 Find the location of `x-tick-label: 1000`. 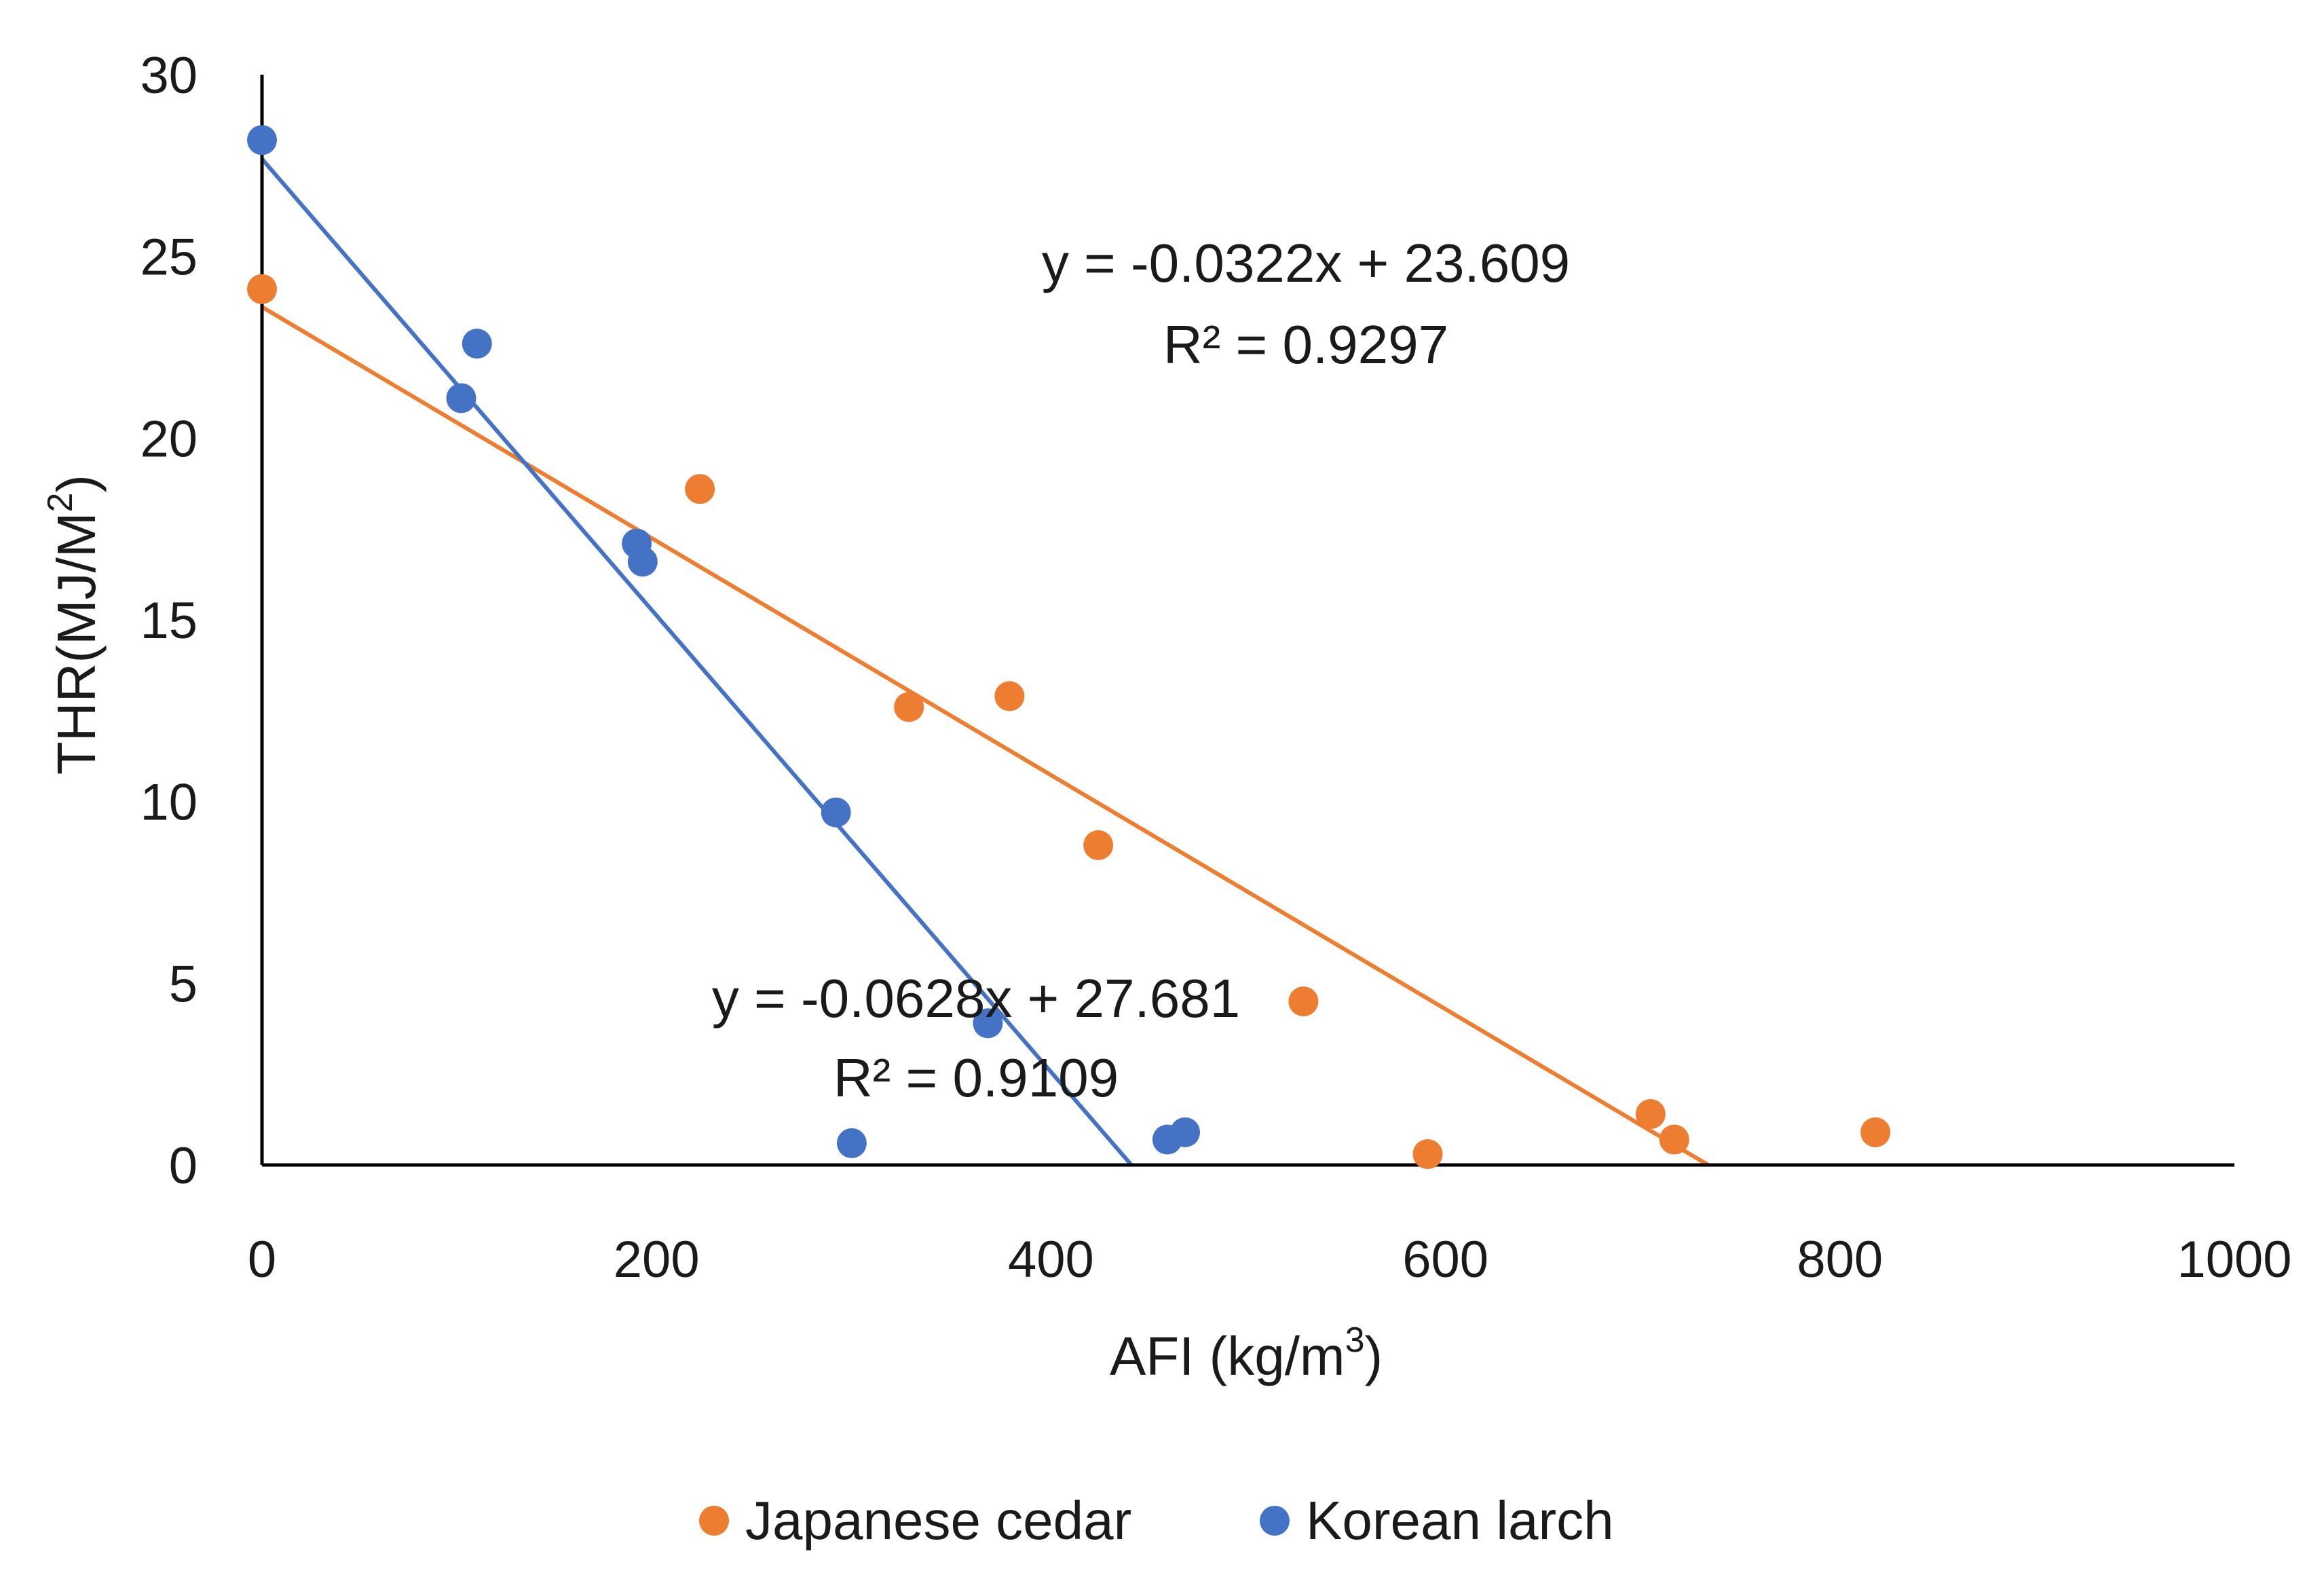

x-tick-label: 1000 is located at coordinates (2234, 1260).